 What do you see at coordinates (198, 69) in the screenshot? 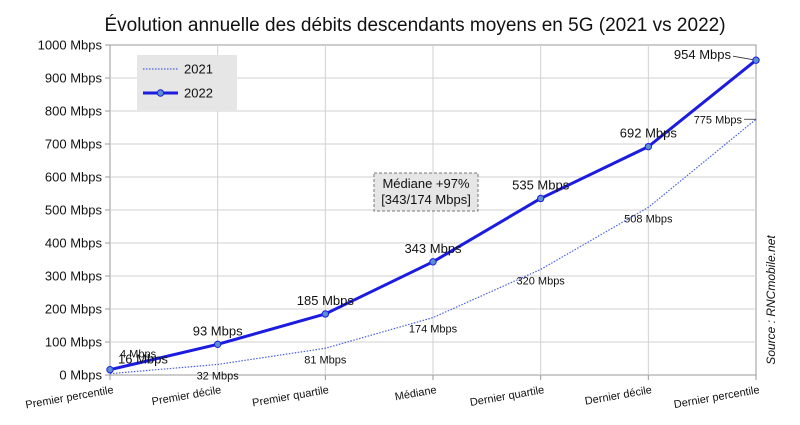
I see `legend-label-2021: 2021` at bounding box center [198, 69].